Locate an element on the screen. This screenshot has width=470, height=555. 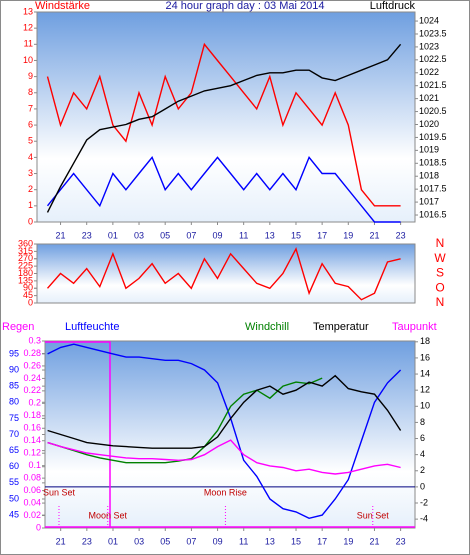
y-tick-label: 1 is located at coordinates (30, 205).